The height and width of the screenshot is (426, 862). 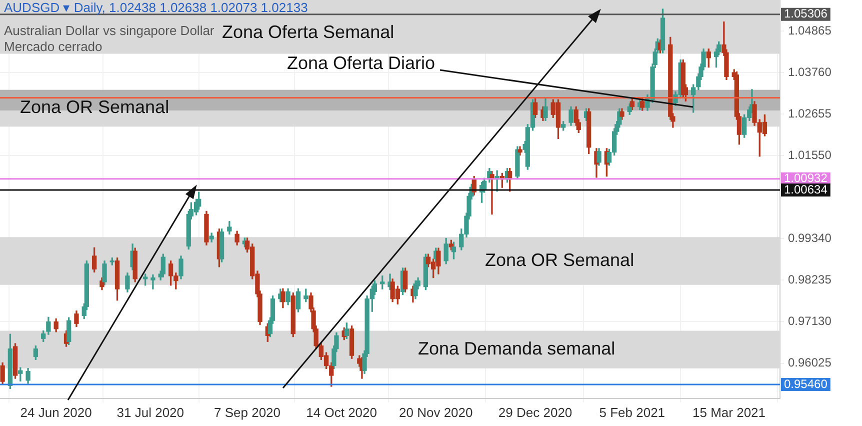 What do you see at coordinates (436, 412) in the screenshot?
I see `x-tick-label: 20 Nov 2020` at bounding box center [436, 412].